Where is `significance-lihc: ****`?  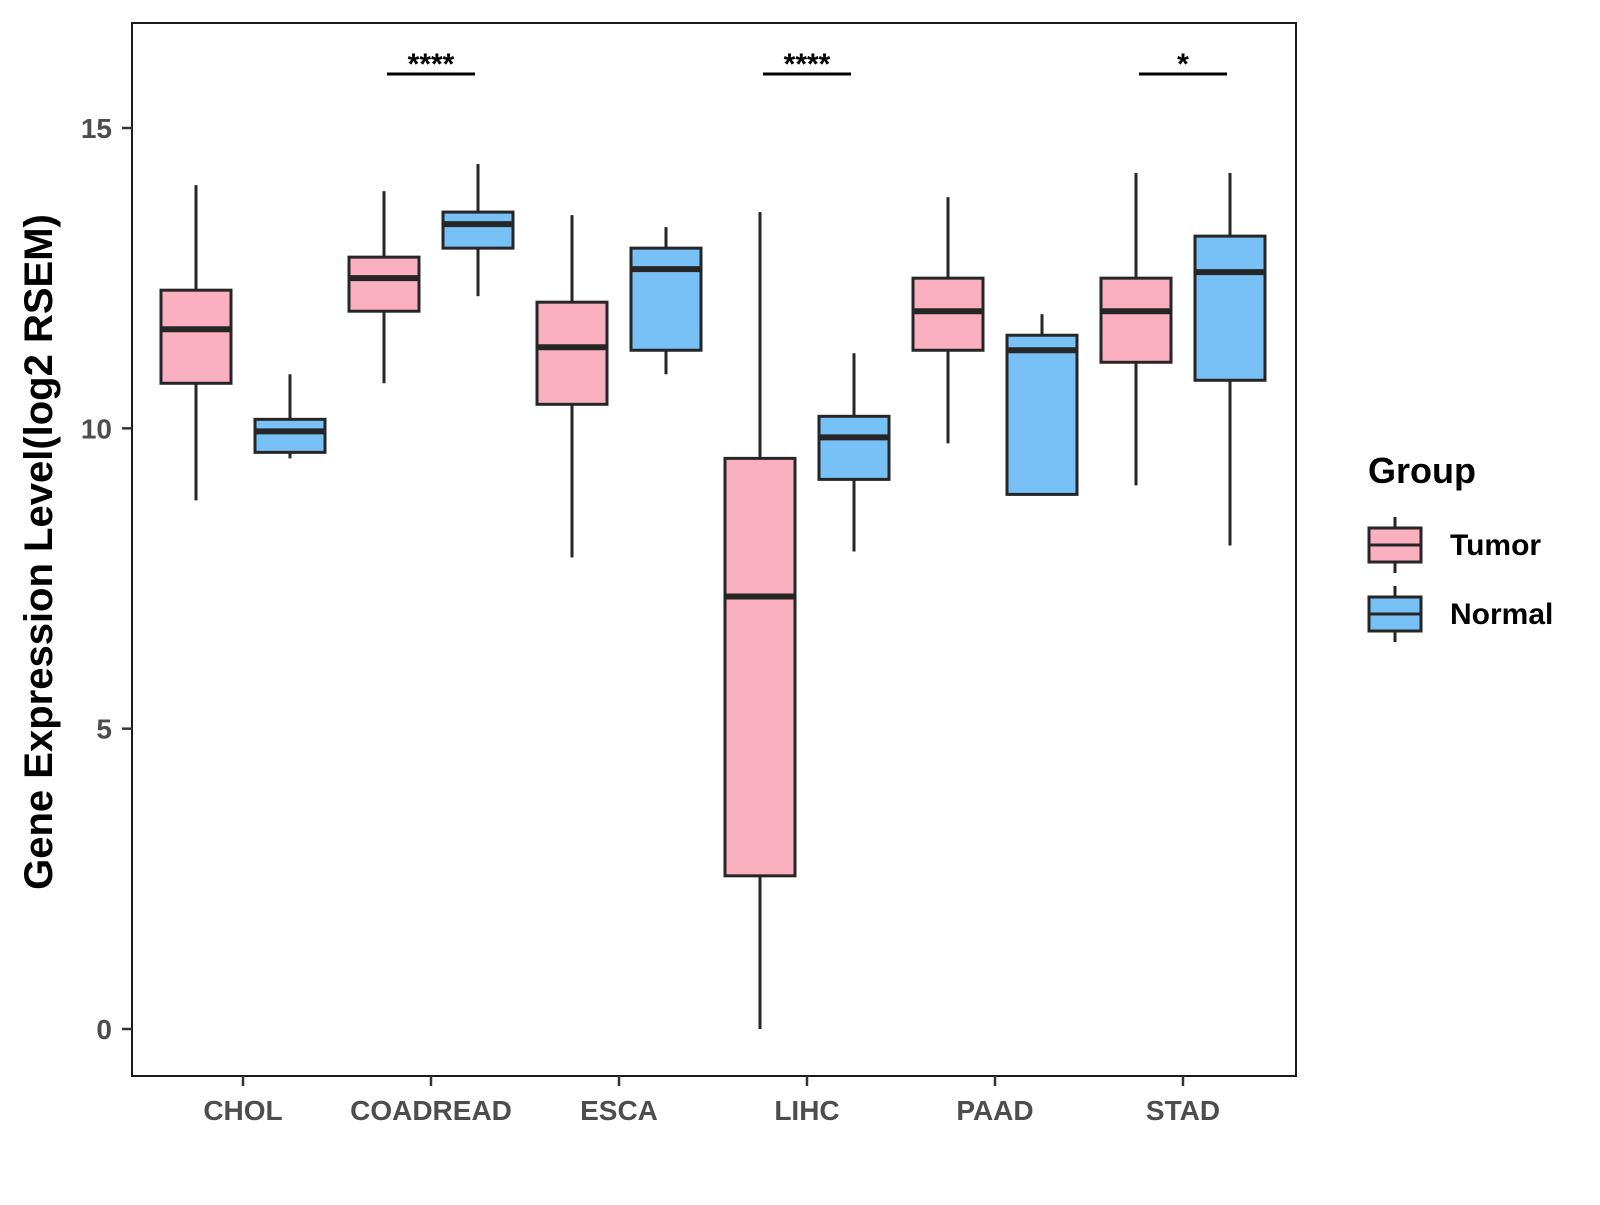
significance-lihc: **** is located at coordinates (807, 64).